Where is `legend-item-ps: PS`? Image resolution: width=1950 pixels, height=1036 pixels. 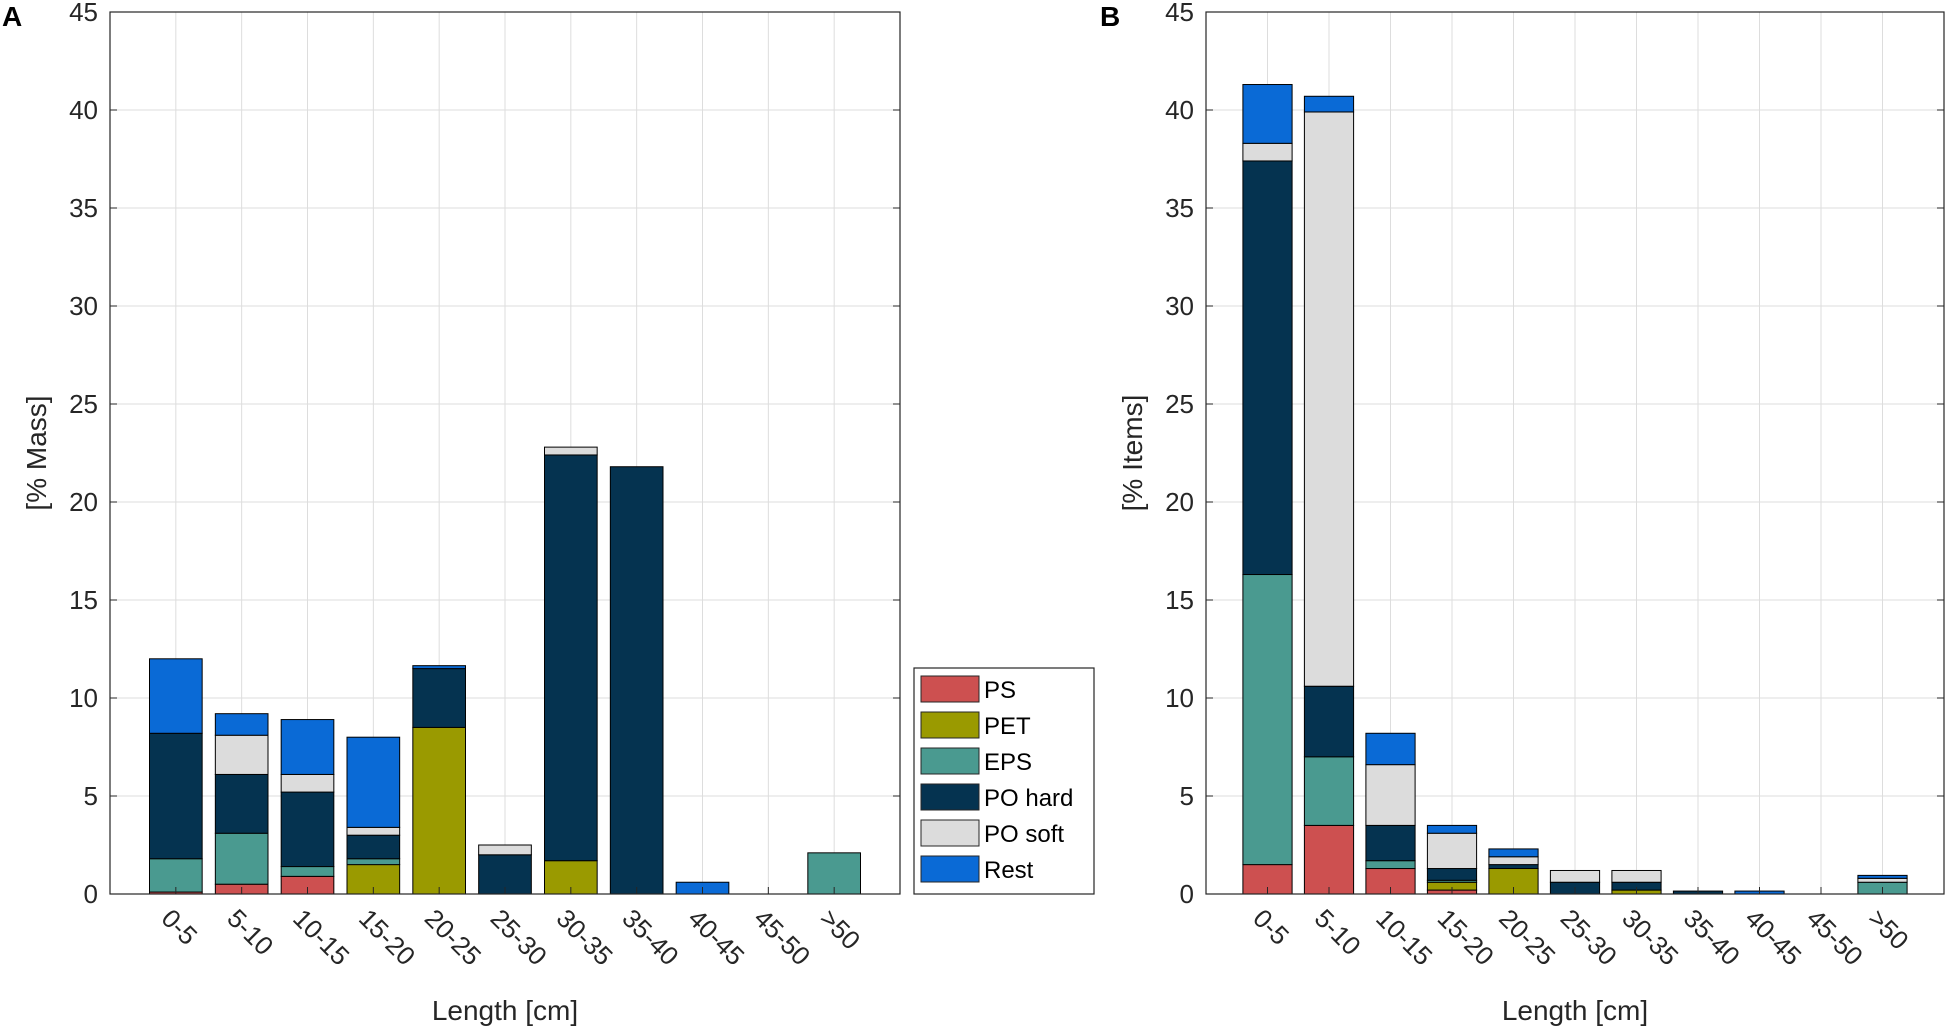
legend-item-ps: PS is located at coordinates (968, 689).